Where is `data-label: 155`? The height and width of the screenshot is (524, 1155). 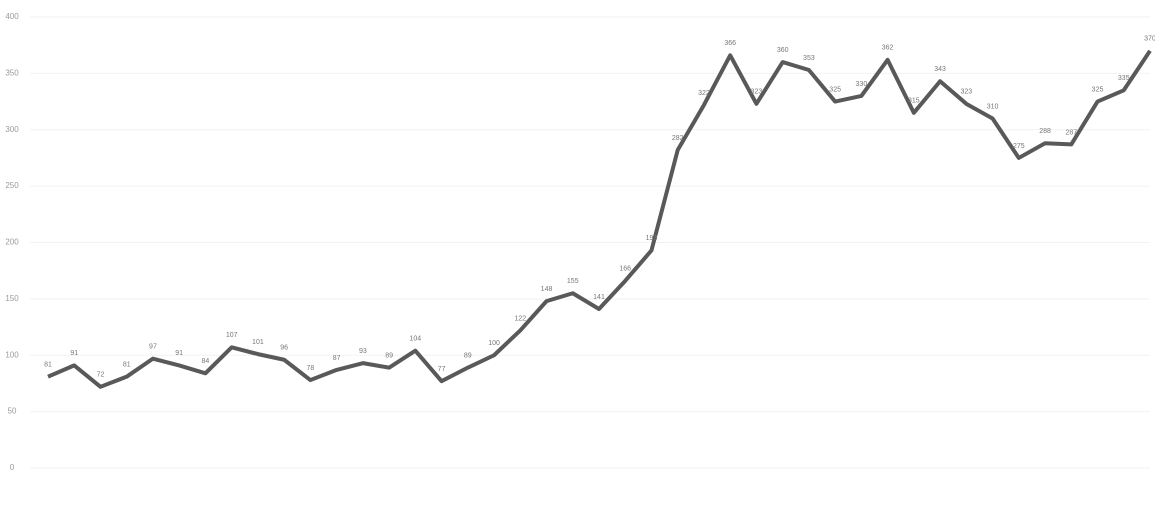
data-label: 155 is located at coordinates (573, 281).